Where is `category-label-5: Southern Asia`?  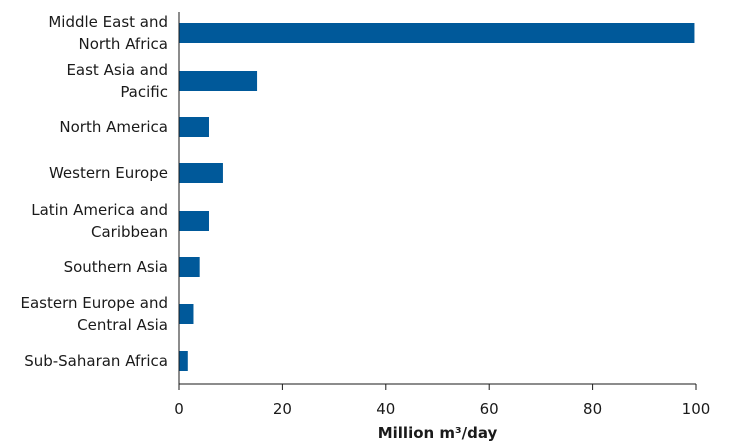
category-label-5: Southern Asia is located at coordinates (116, 267).